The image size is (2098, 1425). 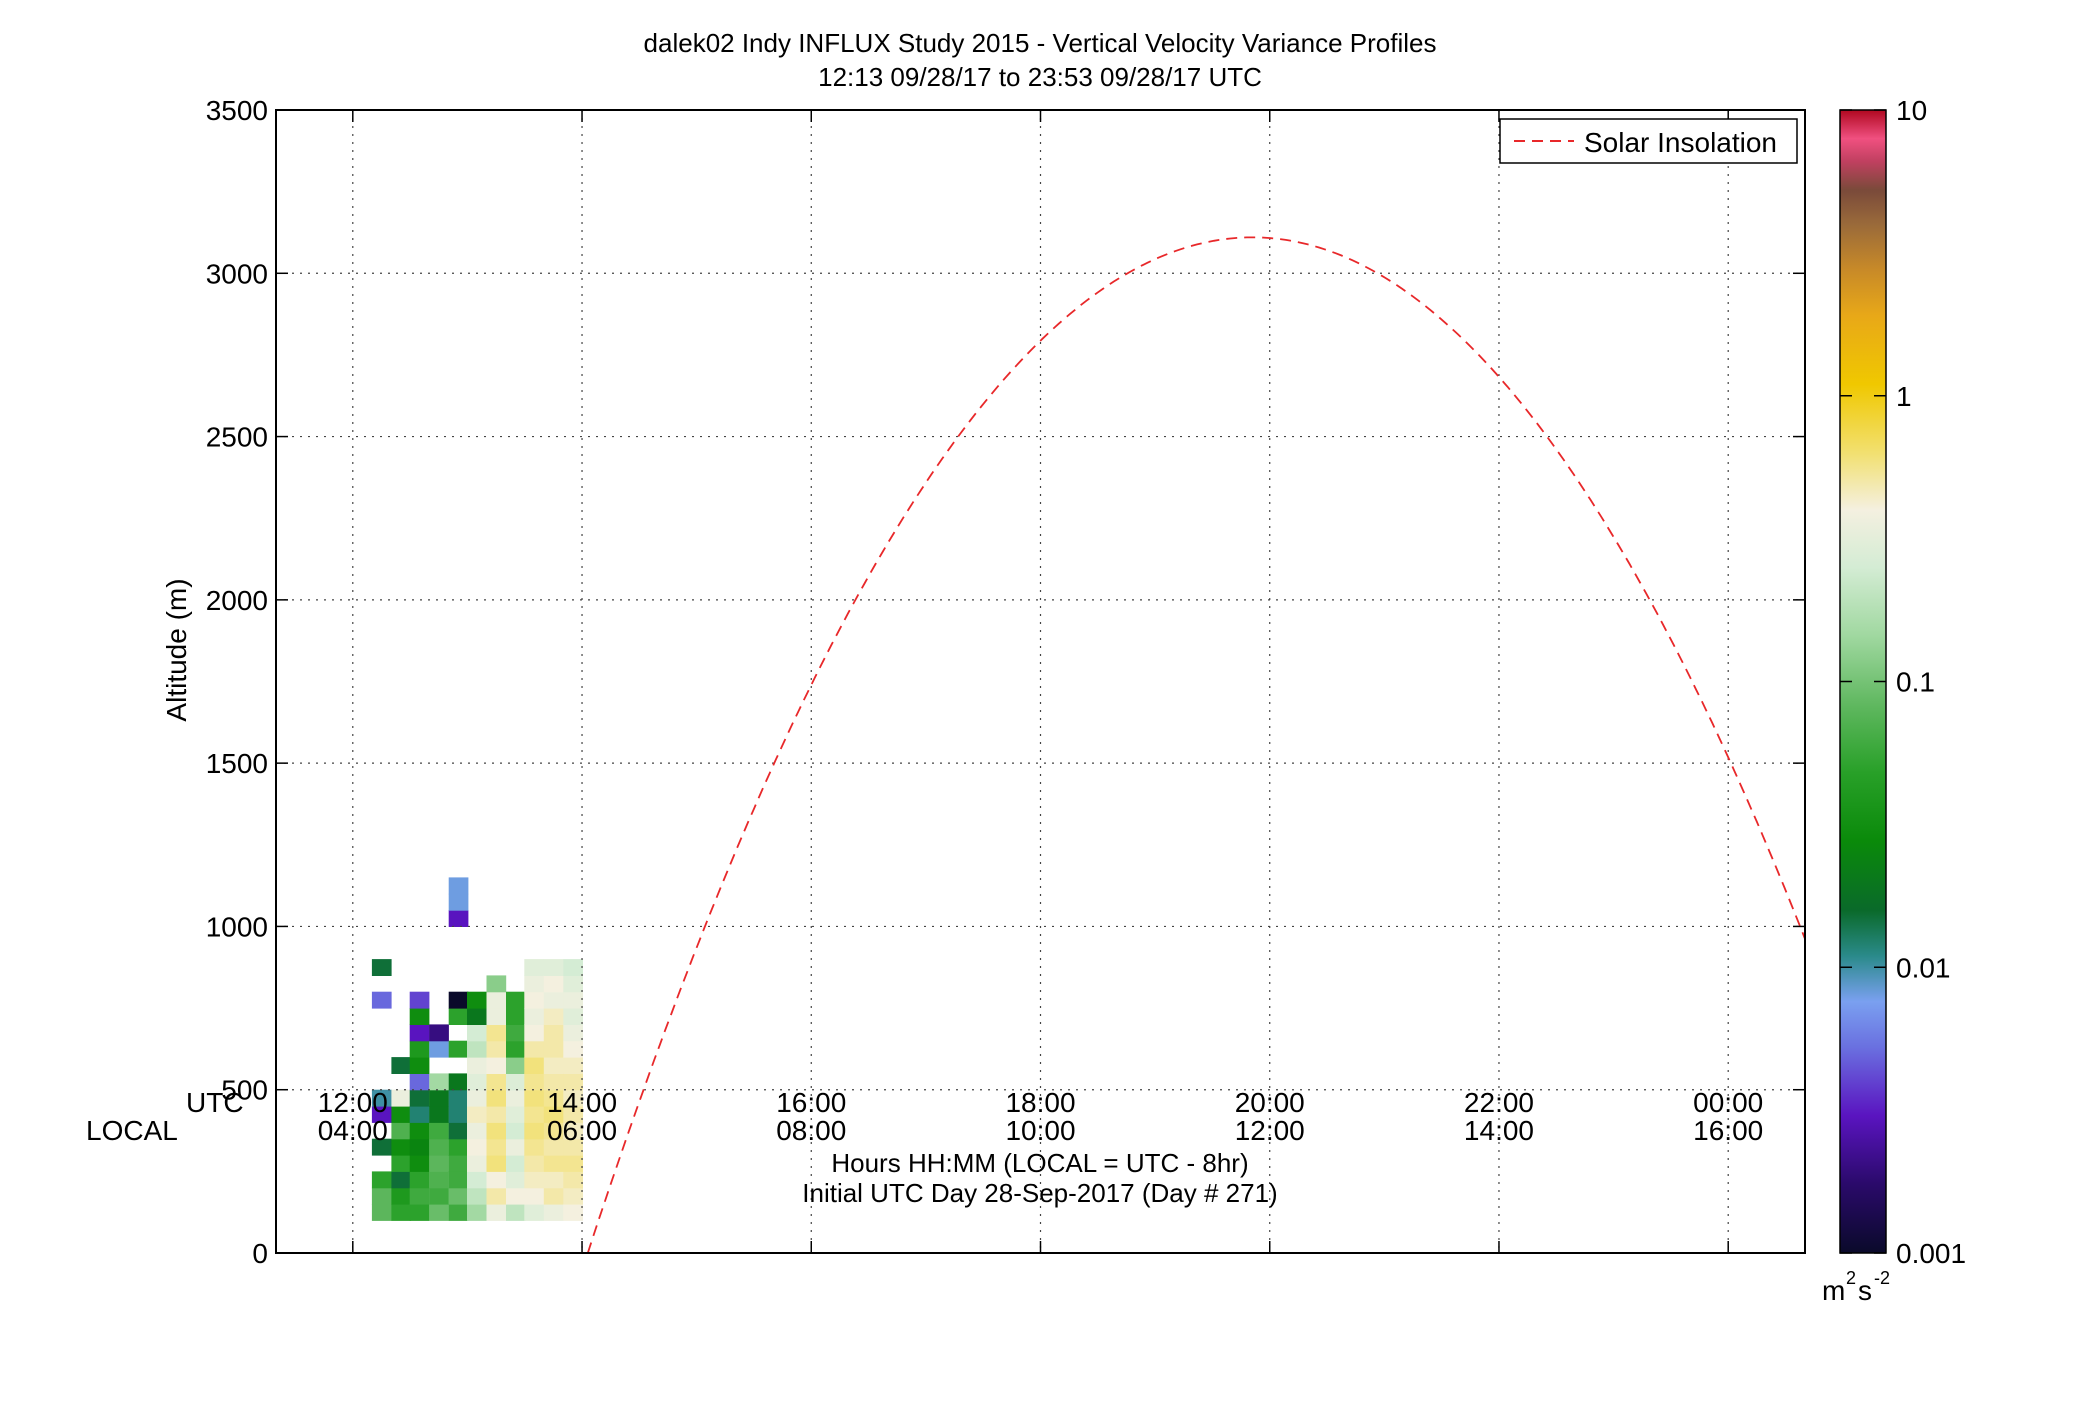 I want to click on legend-box, so click(x=1648, y=141).